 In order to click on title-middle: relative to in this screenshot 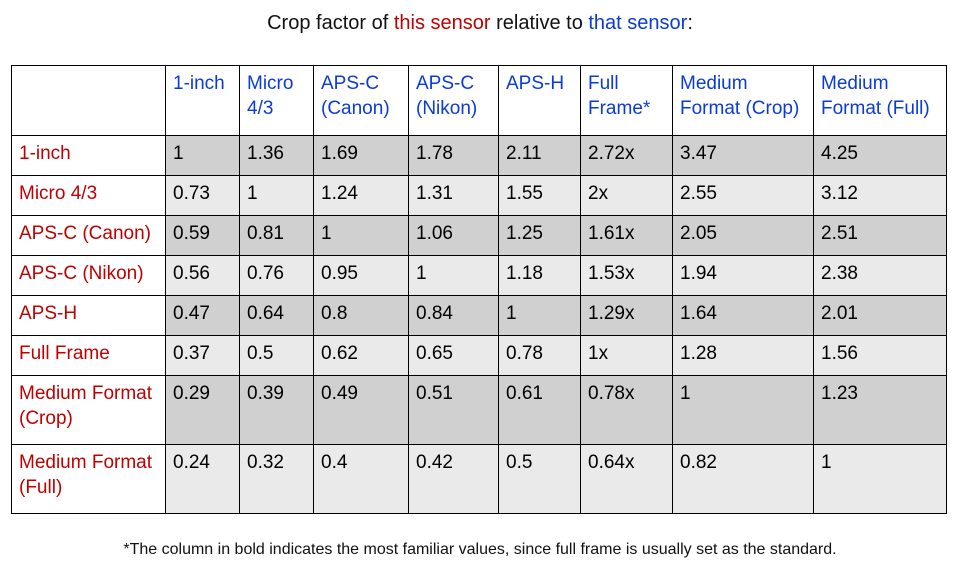, I will do `click(539, 23)`.